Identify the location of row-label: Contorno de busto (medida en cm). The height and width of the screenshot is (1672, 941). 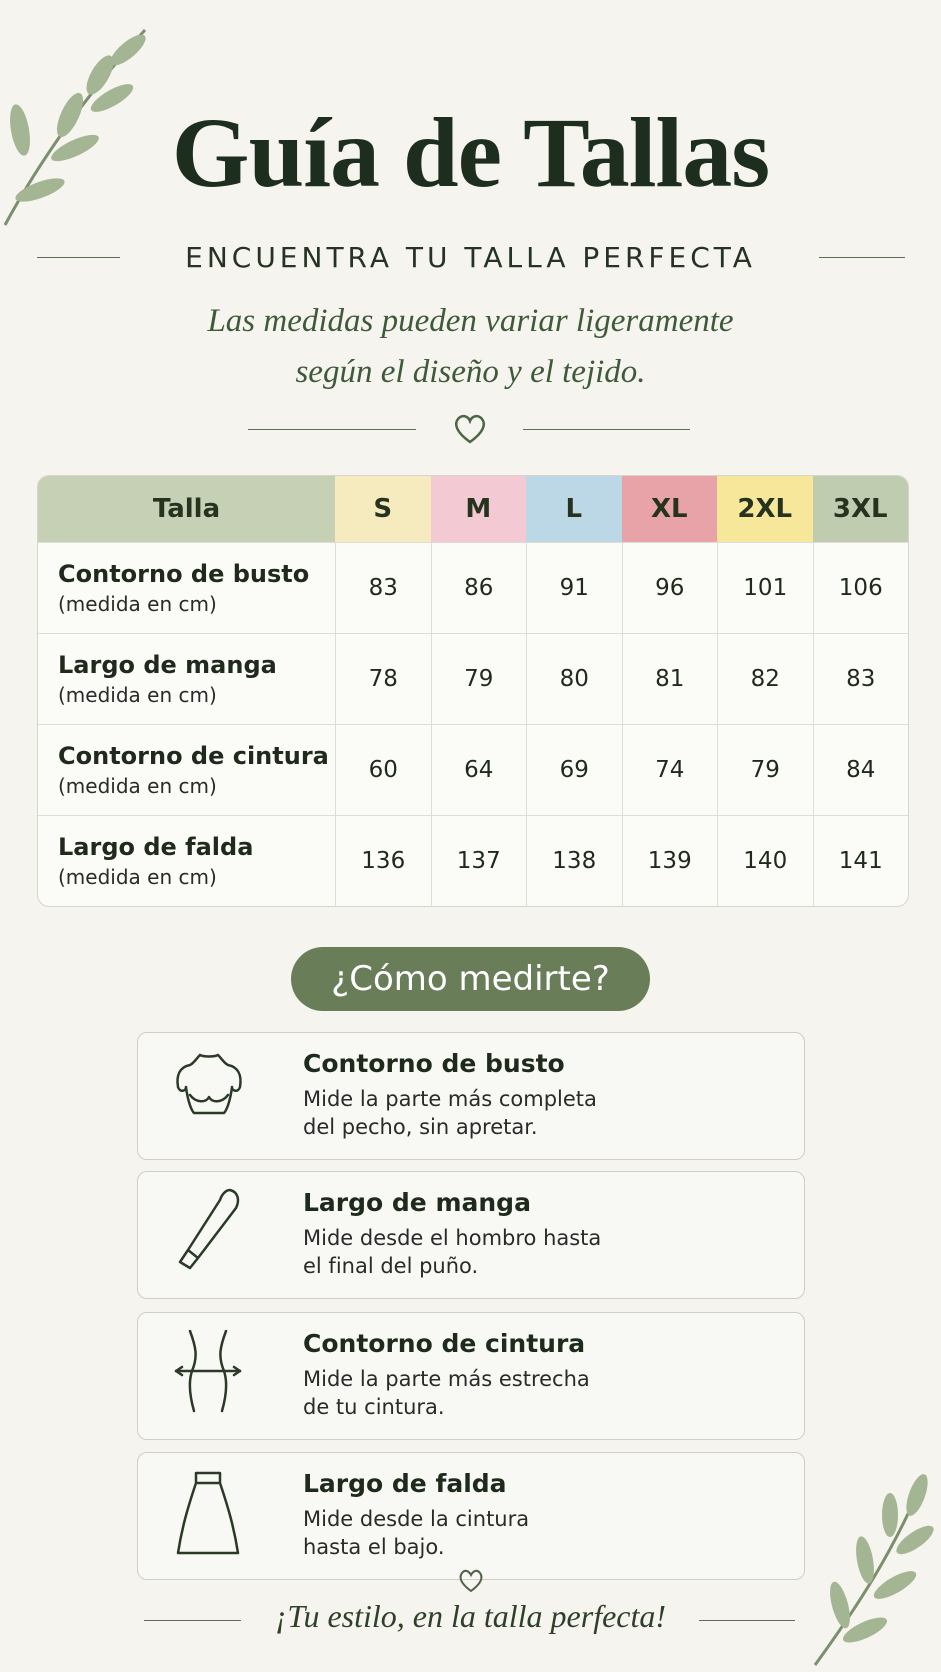
(186, 587).